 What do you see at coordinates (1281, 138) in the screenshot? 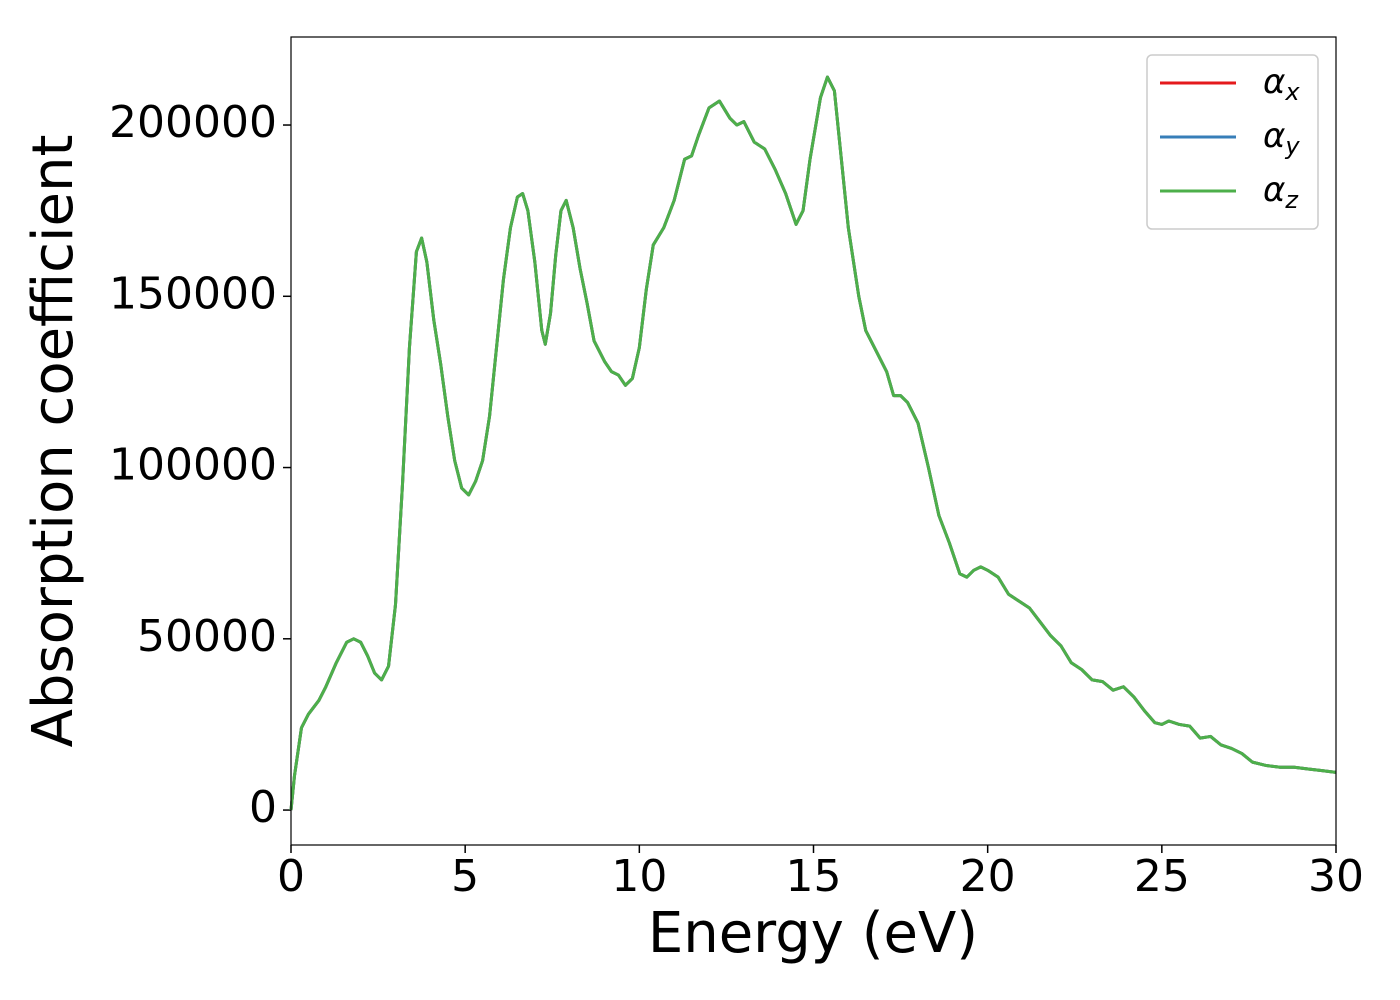
I see `legend-label: αy` at bounding box center [1281, 138].